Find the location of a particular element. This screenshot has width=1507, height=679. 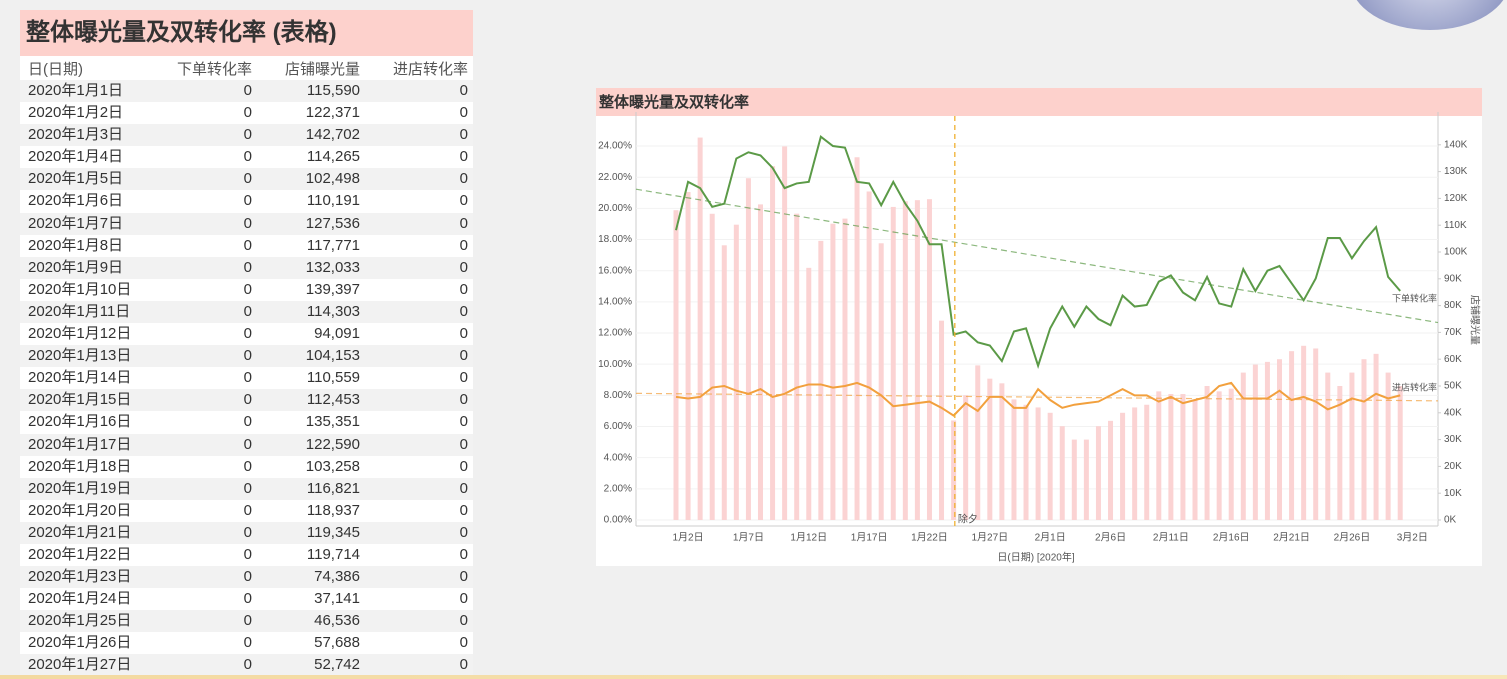

table-cell: 57,688 is located at coordinates (337, 643).